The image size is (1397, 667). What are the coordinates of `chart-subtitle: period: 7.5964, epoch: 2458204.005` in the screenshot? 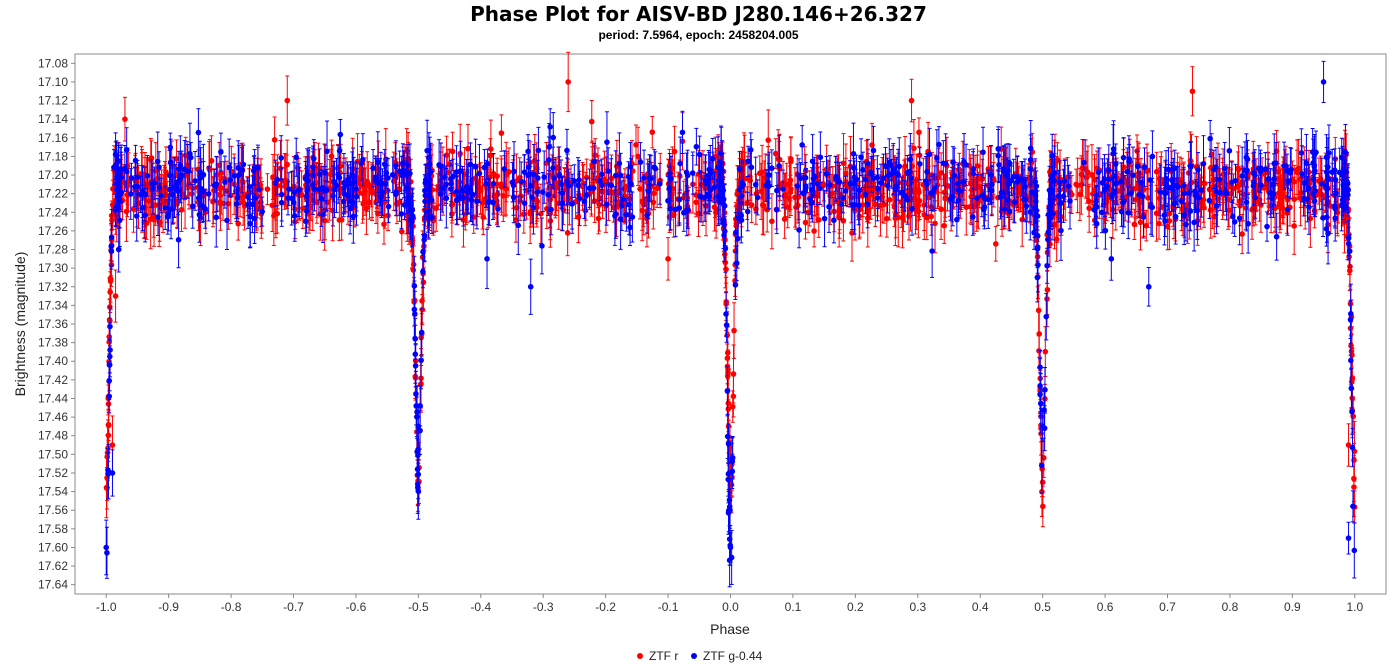 It's located at (698, 35).